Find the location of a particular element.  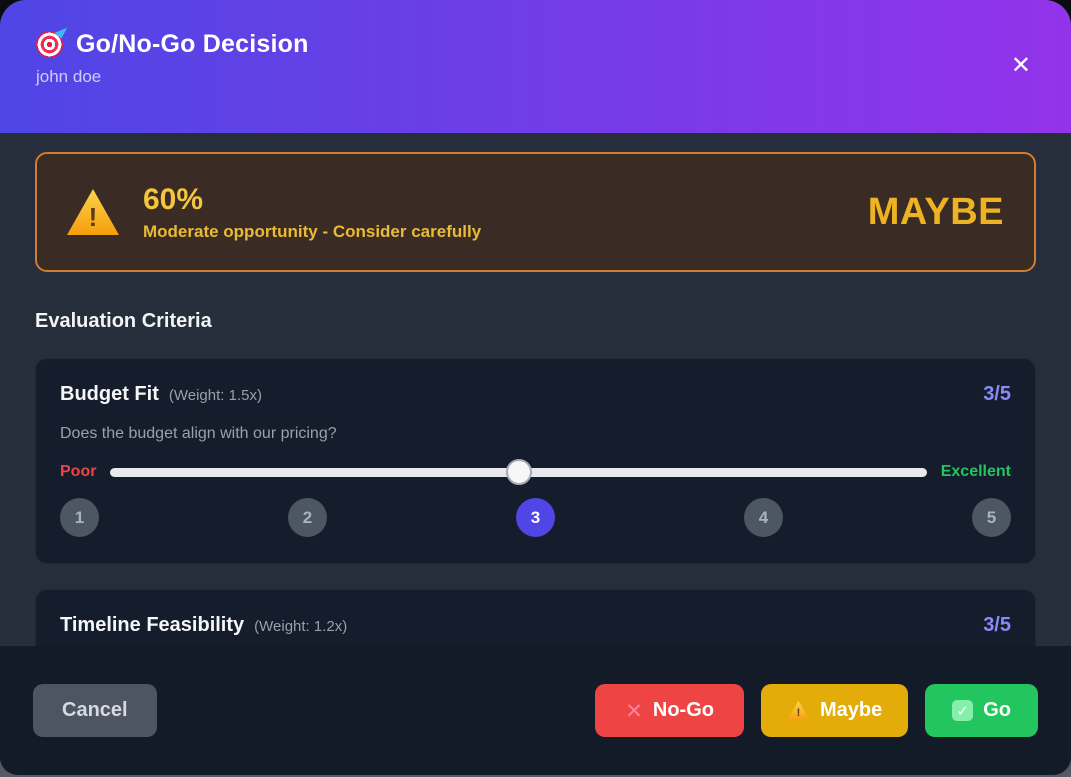

go-button: ✓ Go is located at coordinates (981, 710).